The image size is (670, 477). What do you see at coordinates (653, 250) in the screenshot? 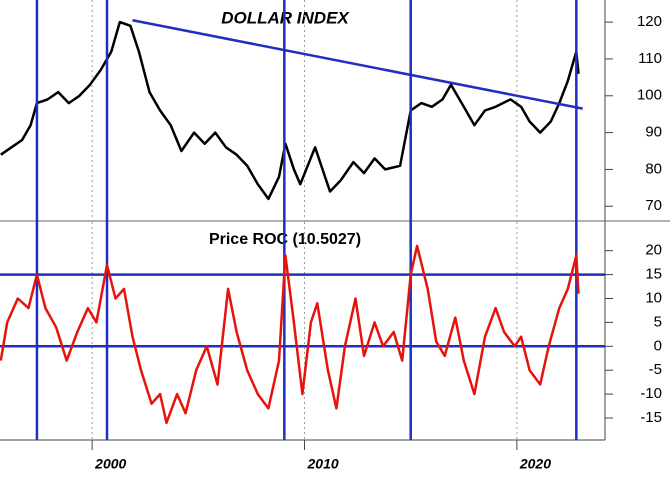
I see `y-tick-label: 20` at bounding box center [653, 250].